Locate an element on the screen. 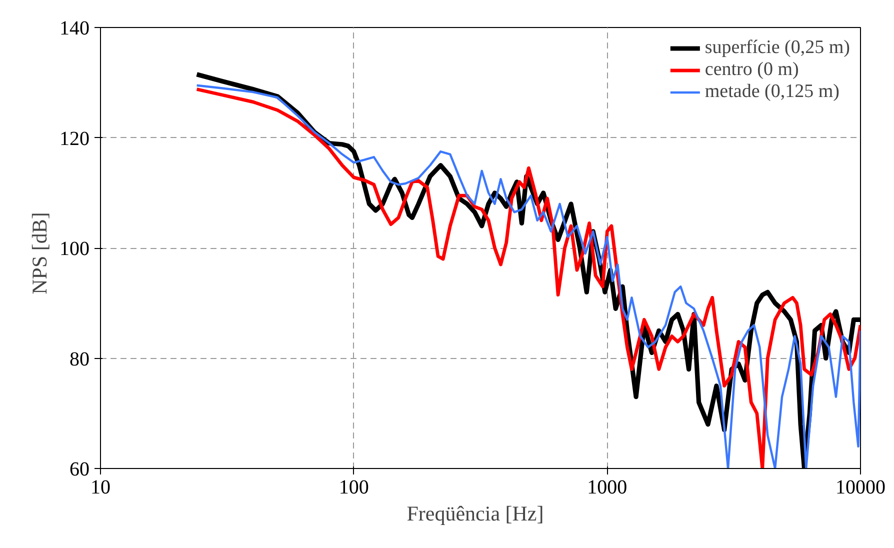 The height and width of the screenshot is (548, 894). legend-label: superfície (0,25 m) is located at coordinates (777, 48).